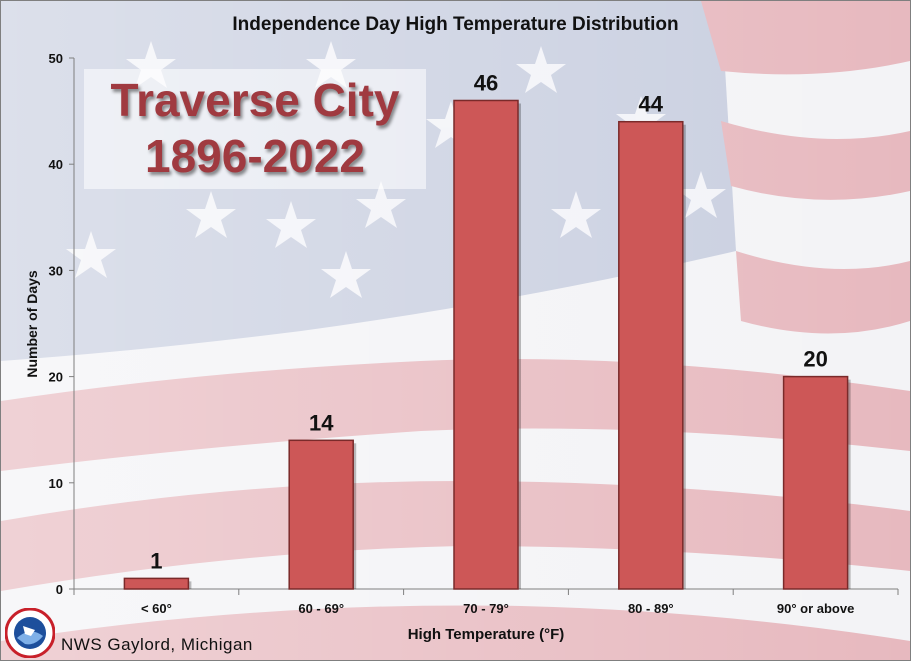 The width and height of the screenshot is (911, 661). What do you see at coordinates (30, 633) in the screenshot?
I see `nws-logo-icon` at bounding box center [30, 633].